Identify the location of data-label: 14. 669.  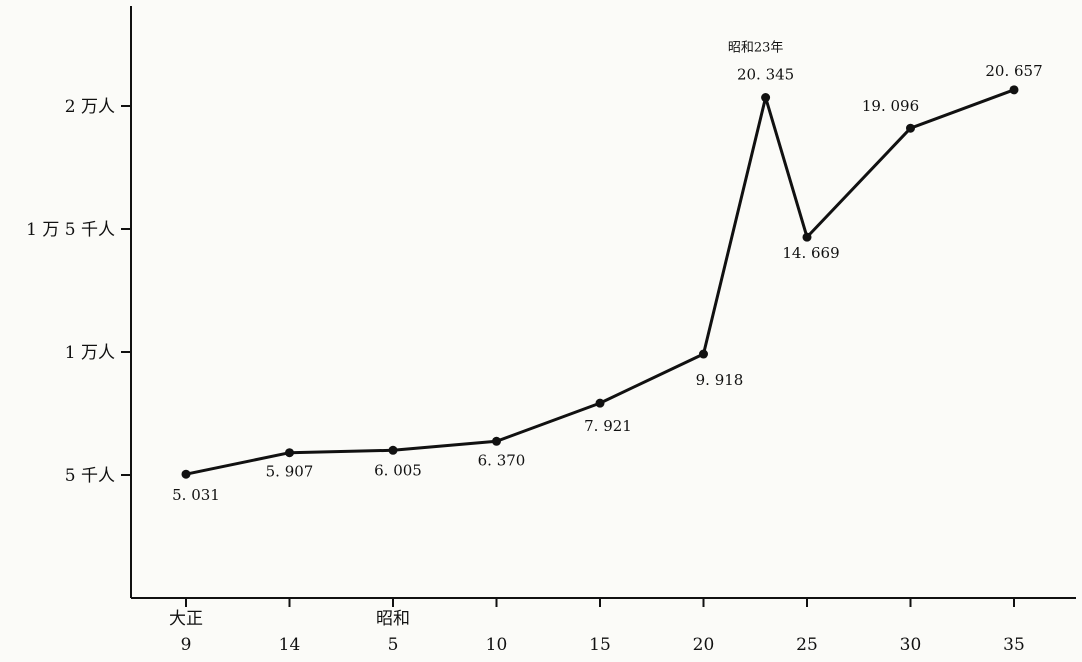
(810, 253).